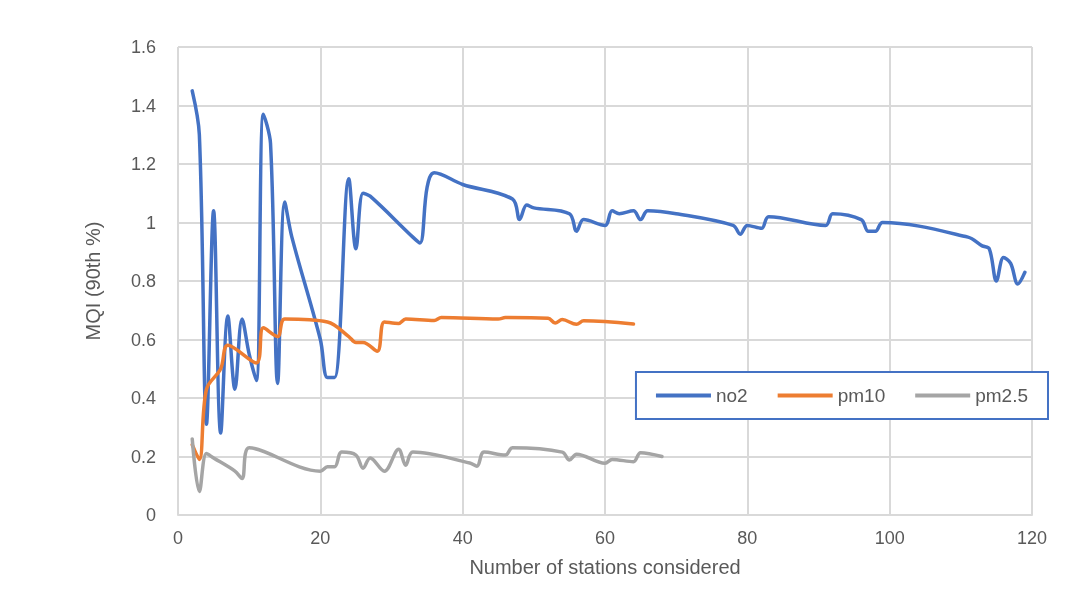 Image resolution: width=1086 pixels, height=599 pixels. Describe the element at coordinates (731, 395) in the screenshot. I see `legend-label: no2` at that location.